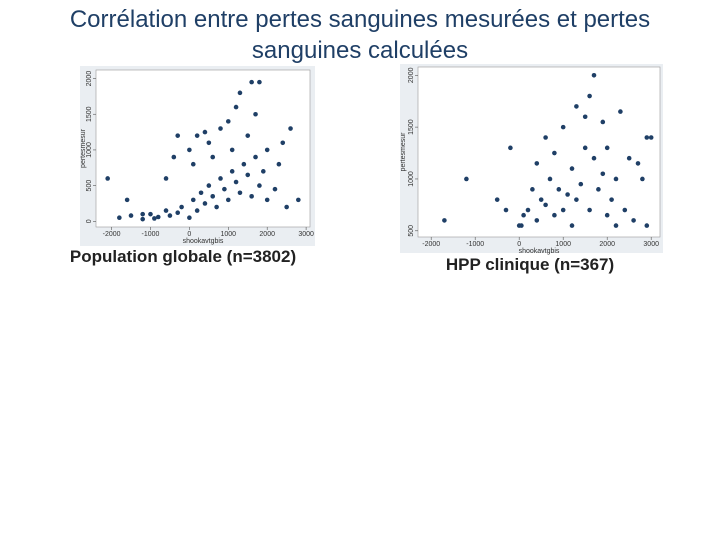 Image resolution: width=720 pixels, height=540 pixels. I want to click on chart-caption: Population globale (n=3802), so click(183, 256).